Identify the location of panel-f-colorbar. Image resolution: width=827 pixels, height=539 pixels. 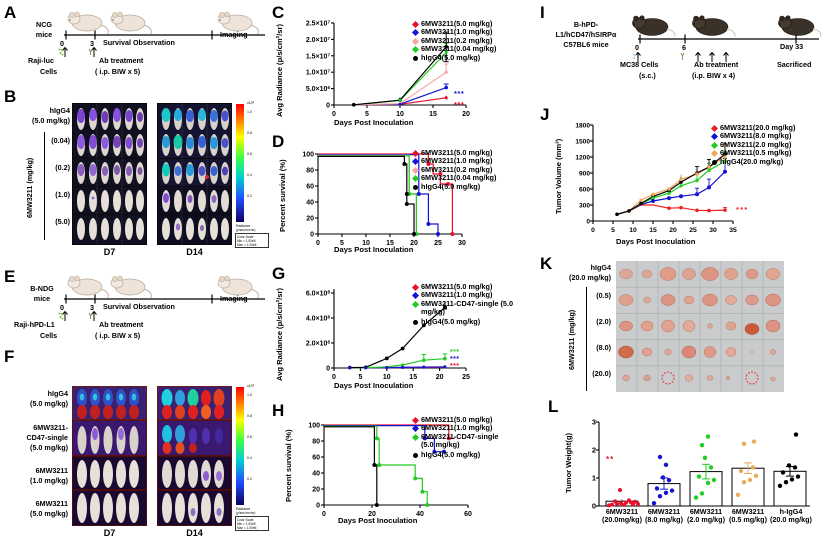
(240, 446).